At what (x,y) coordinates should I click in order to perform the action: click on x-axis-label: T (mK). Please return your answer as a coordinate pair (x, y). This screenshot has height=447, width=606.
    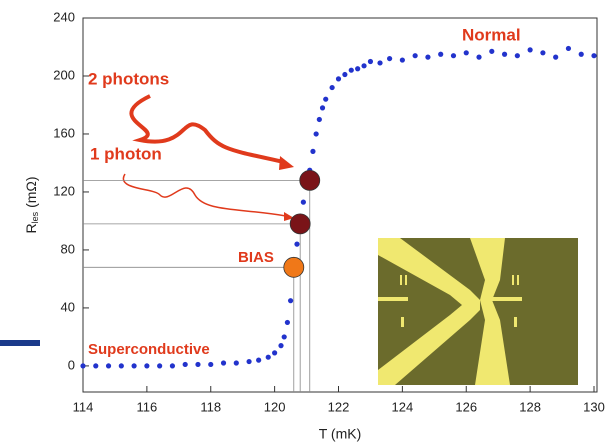
    Looking at the image, I should click on (340, 434).